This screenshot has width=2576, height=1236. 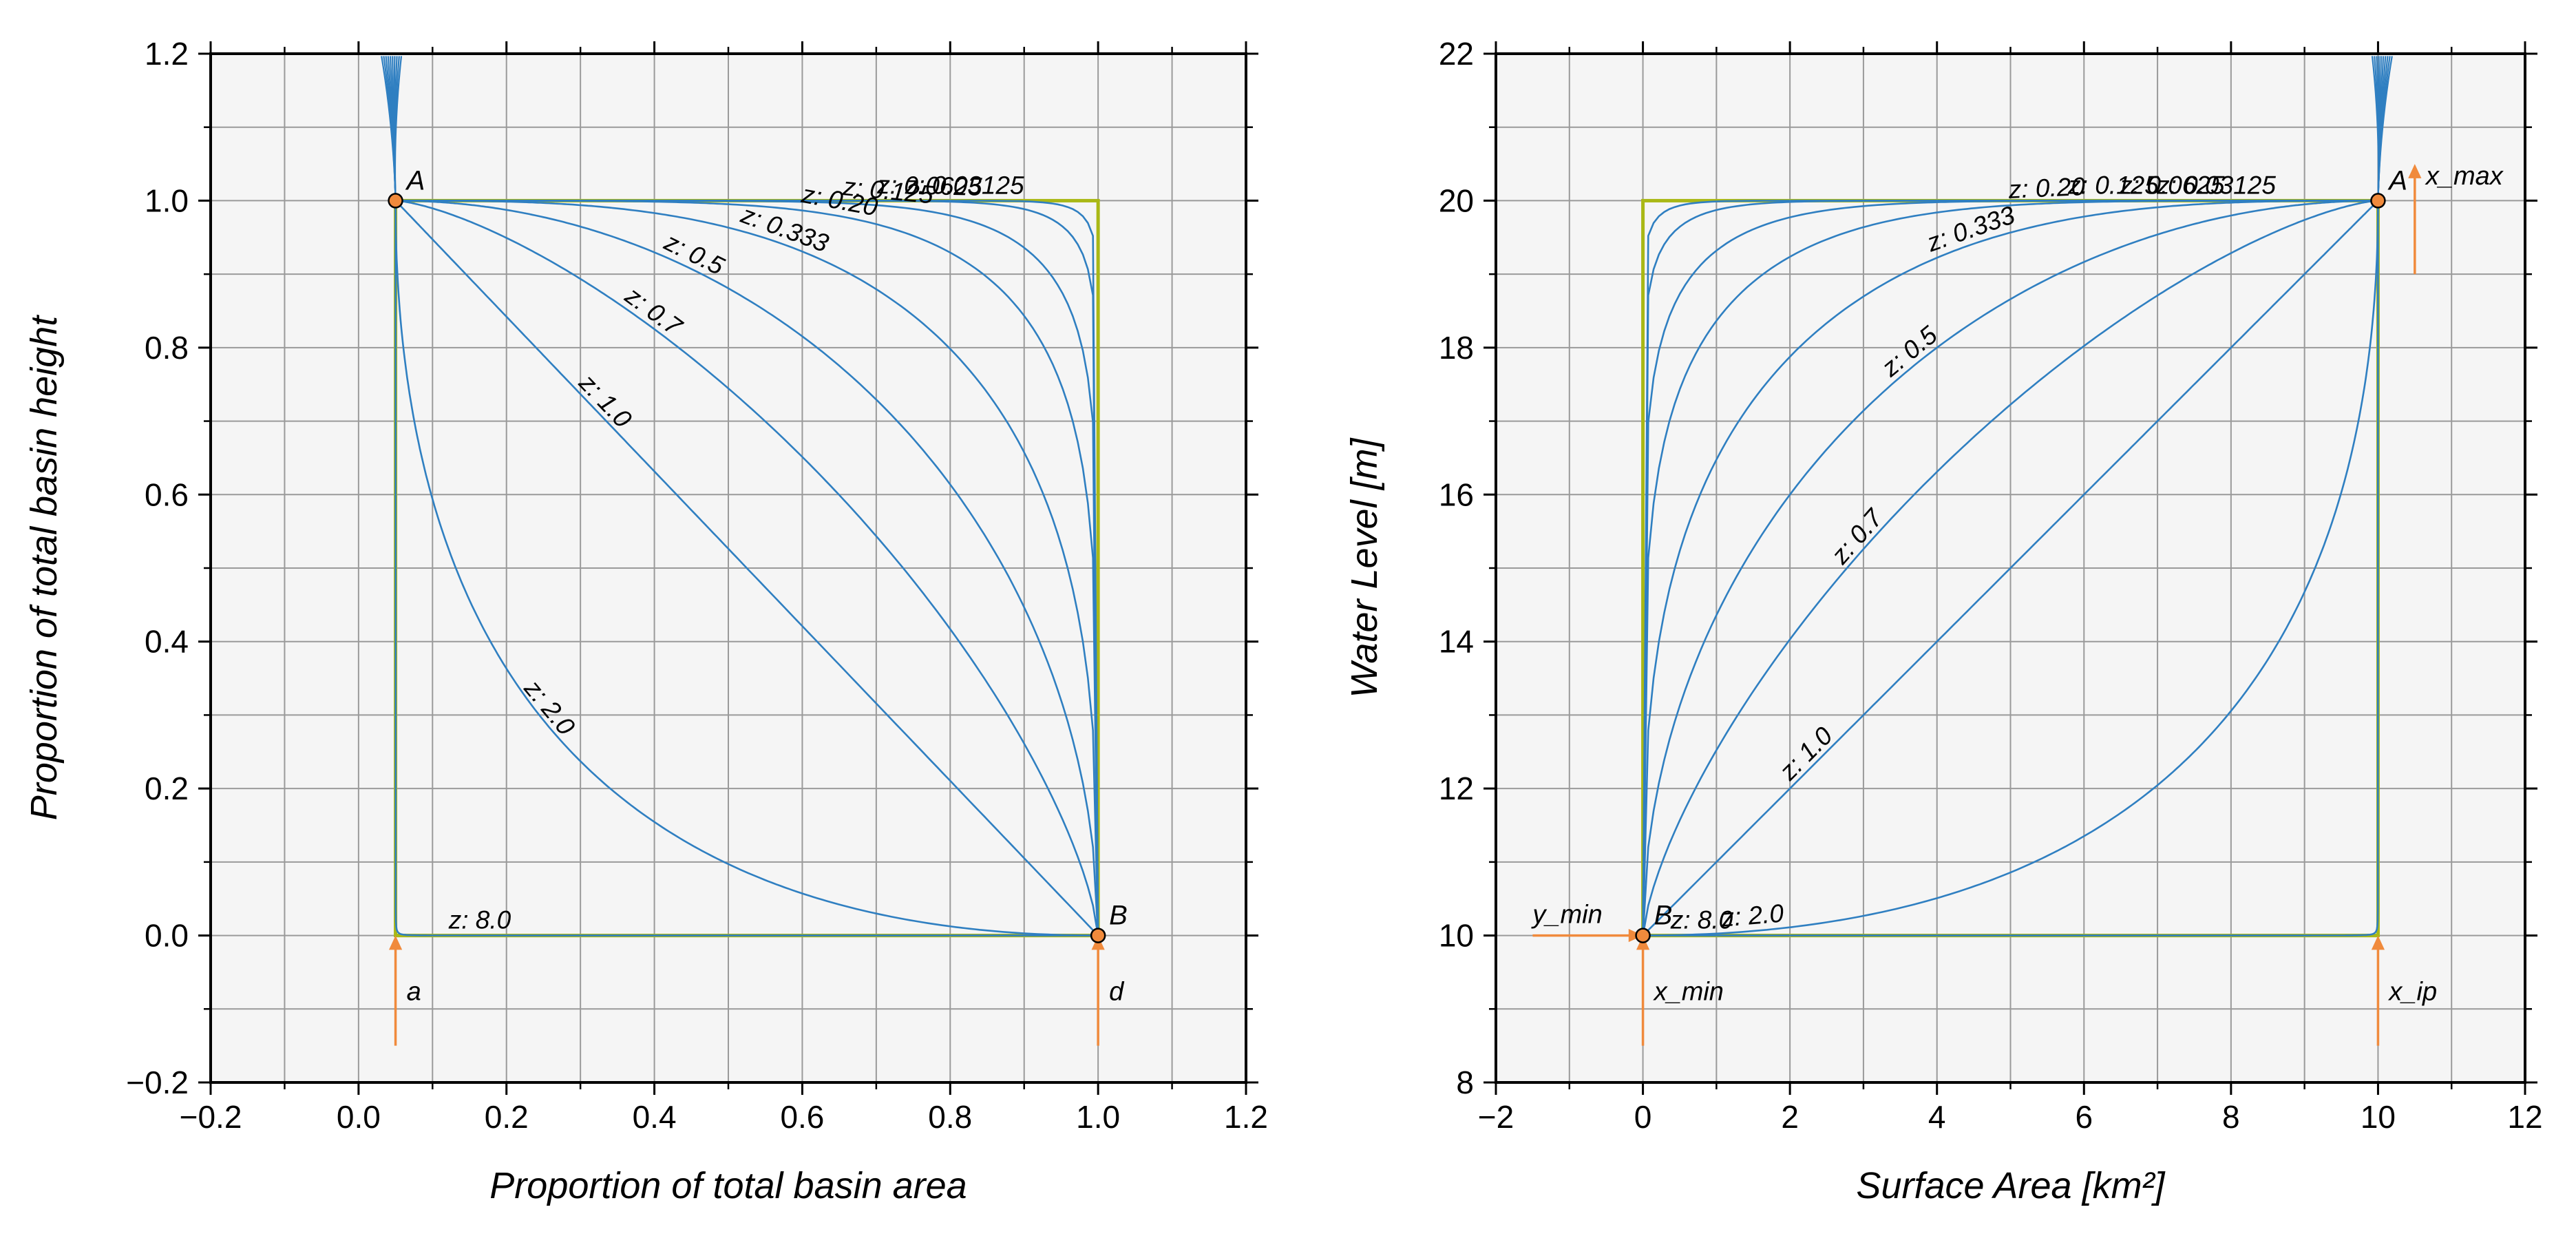 I want to click on curve-label: z: 0.125, so click(x=2113, y=185).